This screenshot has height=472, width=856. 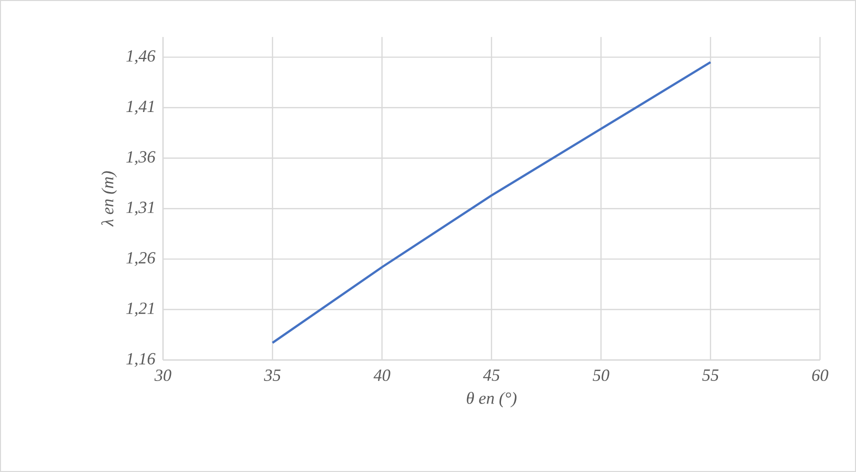 I want to click on y-tick-label: 1,36, so click(x=141, y=158).